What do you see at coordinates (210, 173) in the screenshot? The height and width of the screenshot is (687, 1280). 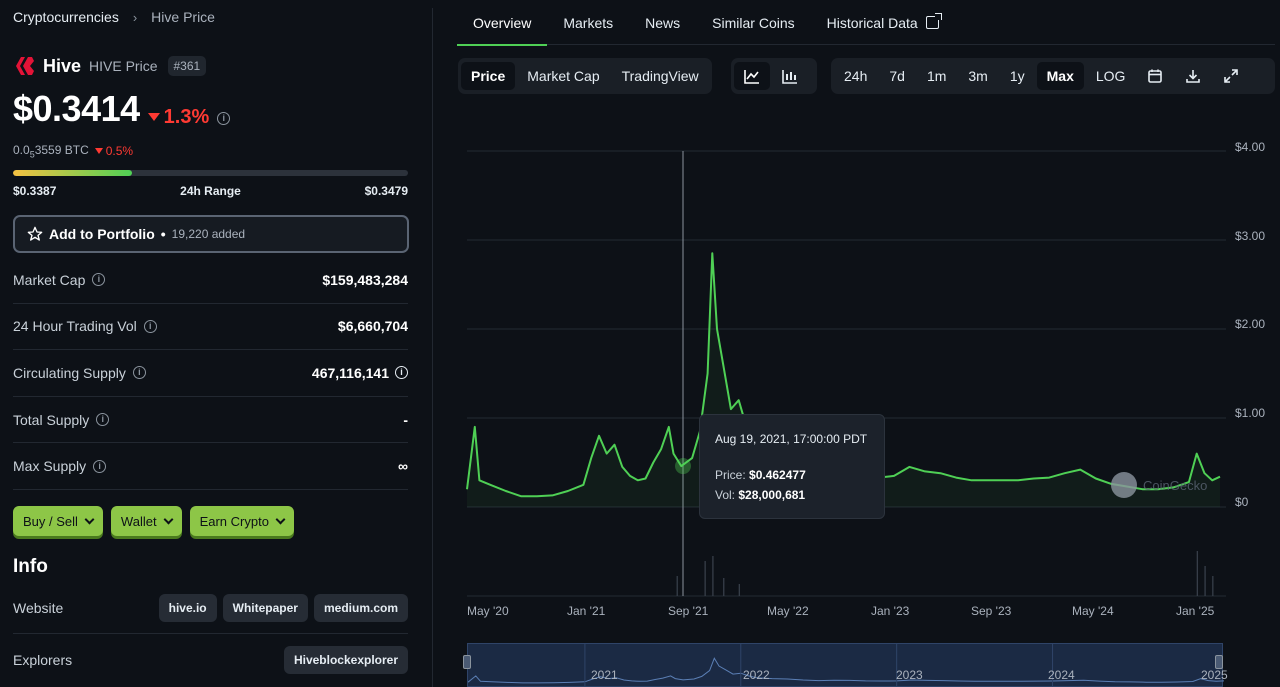 I see `range-bar` at bounding box center [210, 173].